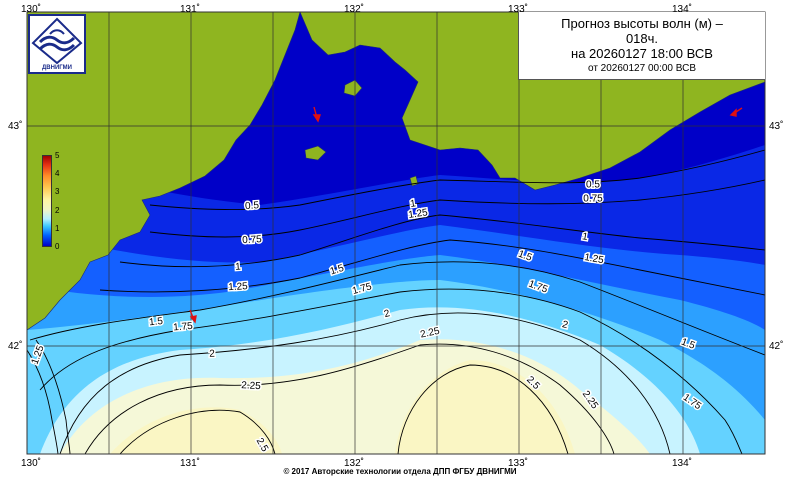 The width and height of the screenshot is (800, 480). What do you see at coordinates (57, 210) in the screenshot?
I see `colorbar-label: 2` at bounding box center [57, 210].